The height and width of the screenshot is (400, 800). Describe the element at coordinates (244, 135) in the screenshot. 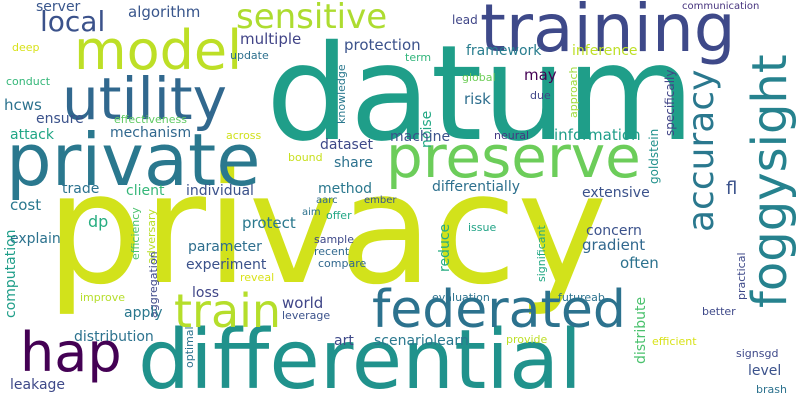

I see `word-across: across` at that location.